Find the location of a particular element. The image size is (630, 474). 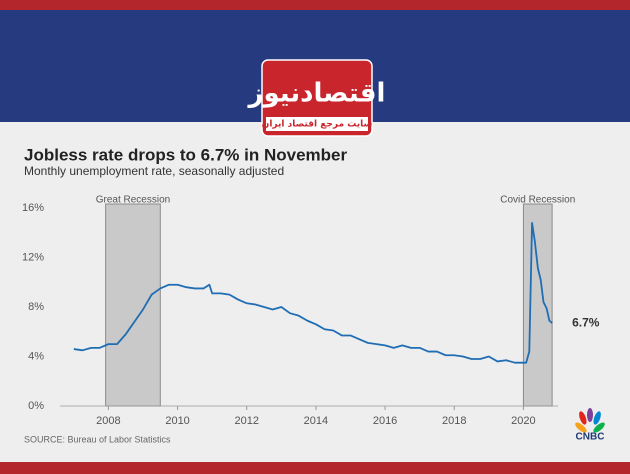

top-stripe is located at coordinates (315, 5).